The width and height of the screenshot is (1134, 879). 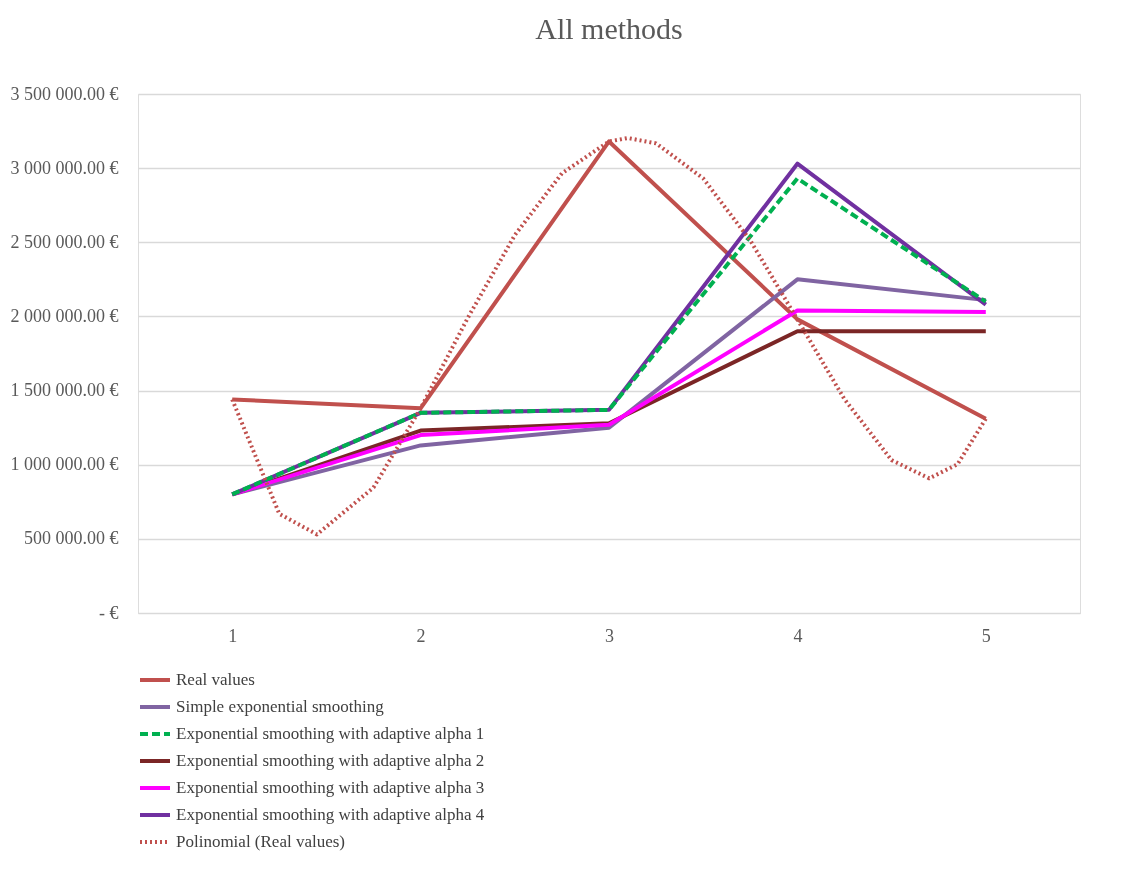 What do you see at coordinates (64, 167) in the screenshot?
I see `y-tick-label: 3 000 000.00 €` at bounding box center [64, 167].